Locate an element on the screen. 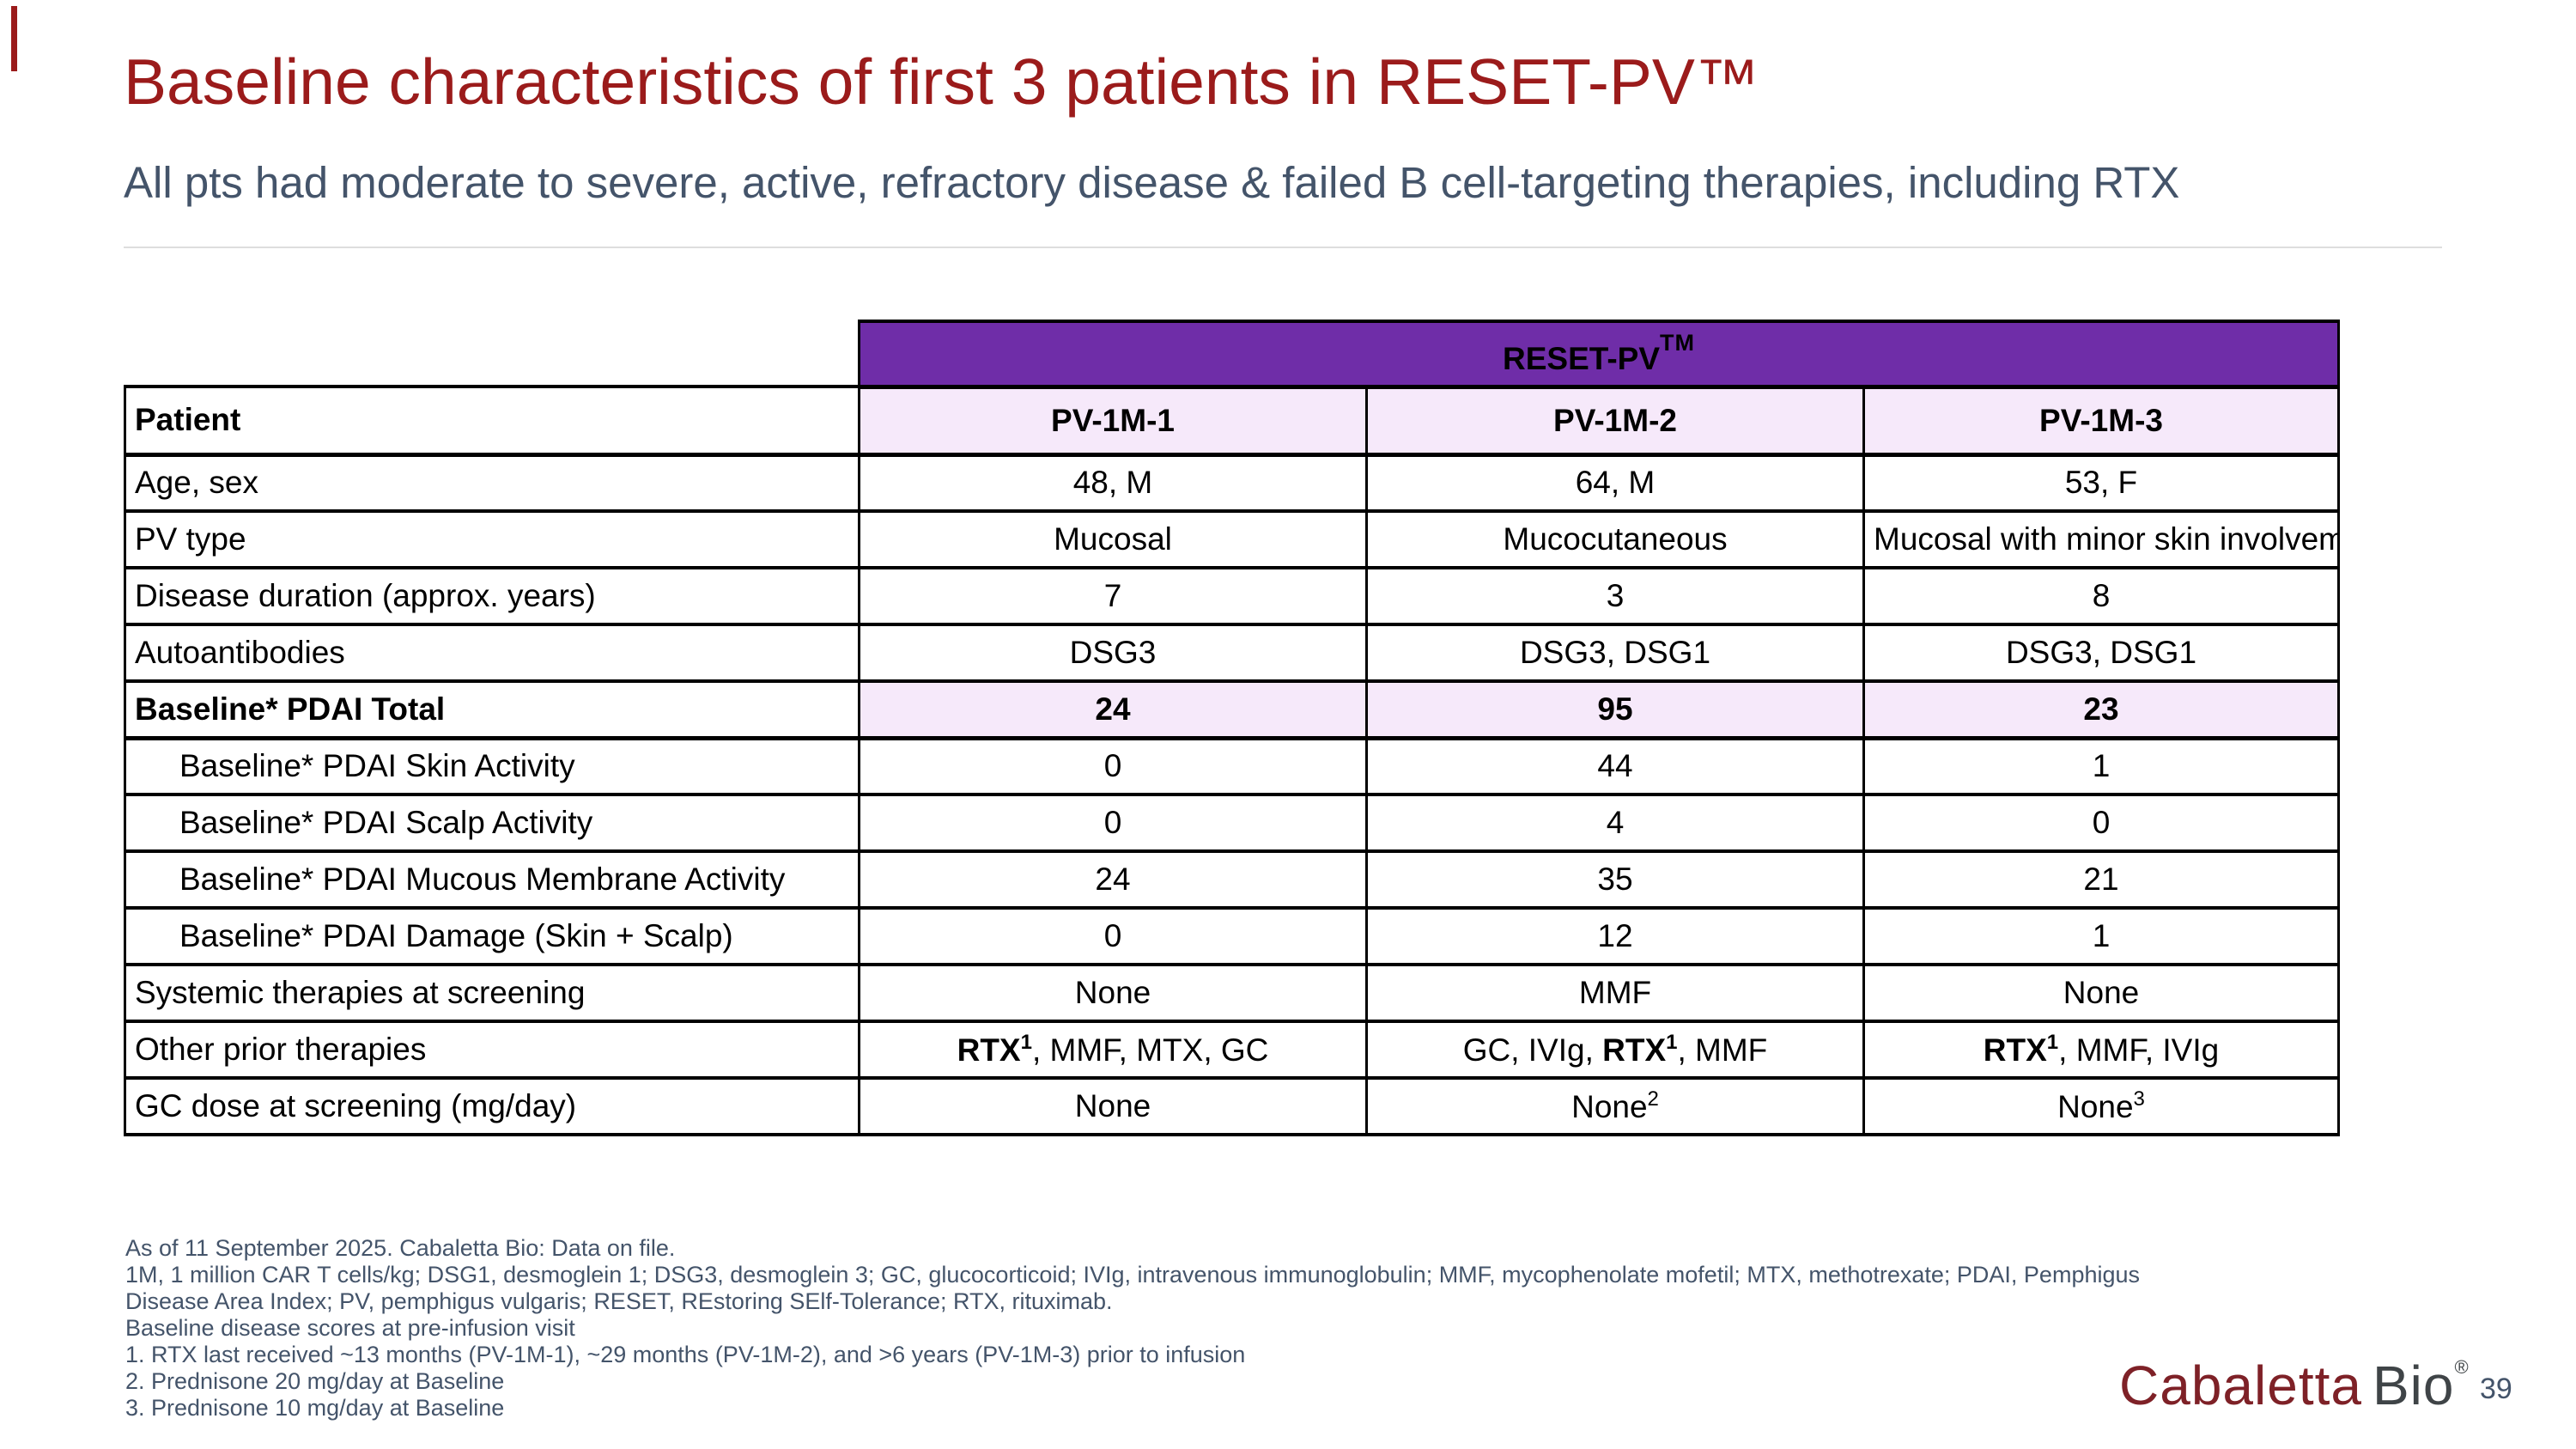  value-cell: Mucosal is located at coordinates (1113, 539).